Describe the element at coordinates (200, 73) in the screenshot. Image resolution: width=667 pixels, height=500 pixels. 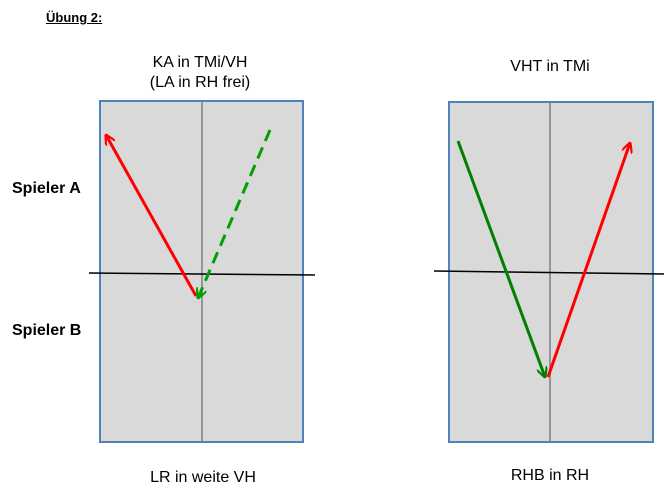
I see `diagram-1-top-caption: KA in TMi/VH (LA in RH frei)` at that location.